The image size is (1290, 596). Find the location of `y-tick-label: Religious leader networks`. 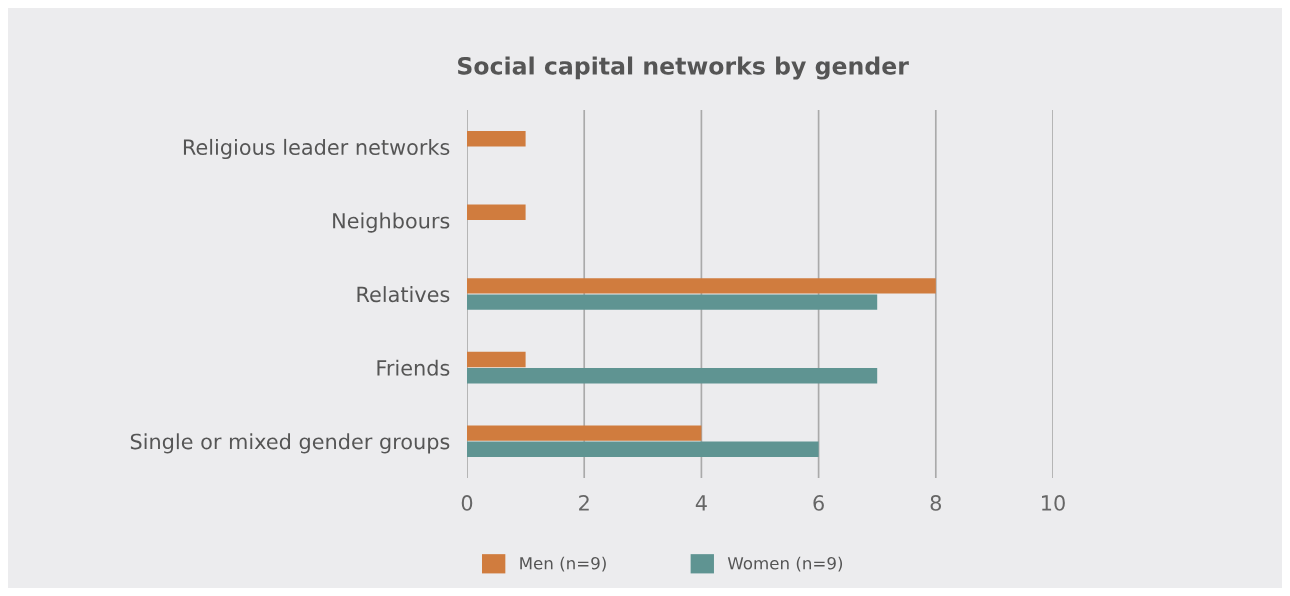

y-tick-label: Religious leader networks is located at coordinates (316, 149).